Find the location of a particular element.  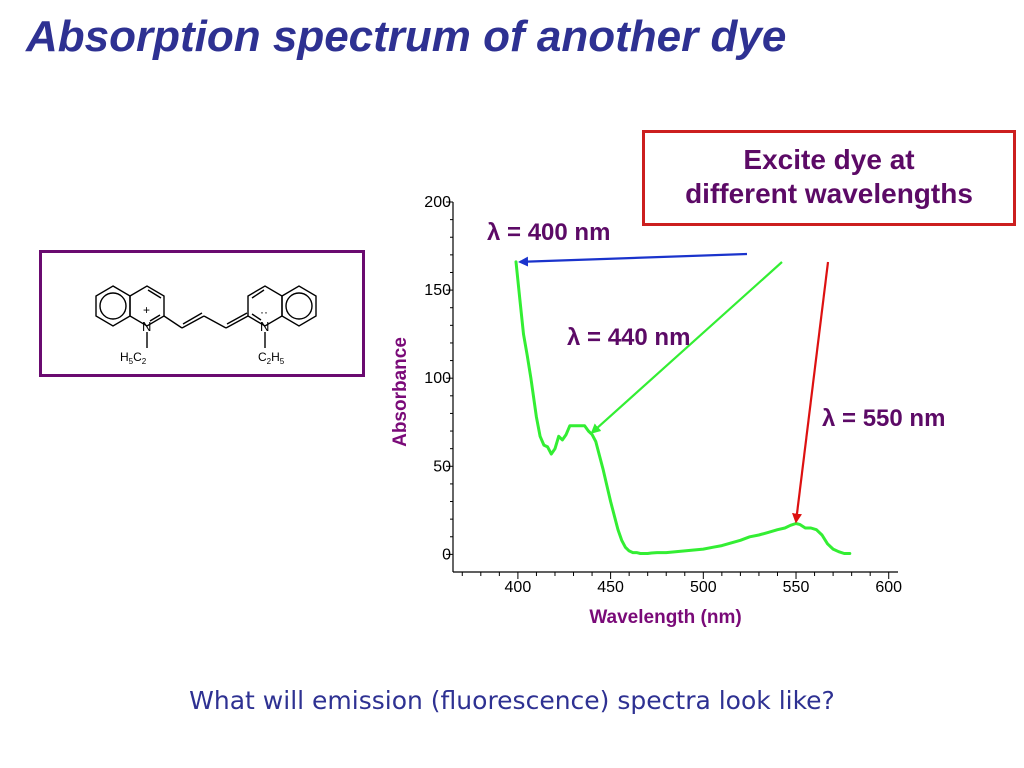

right-nitrogen-label: N is located at coordinates (264, 326).